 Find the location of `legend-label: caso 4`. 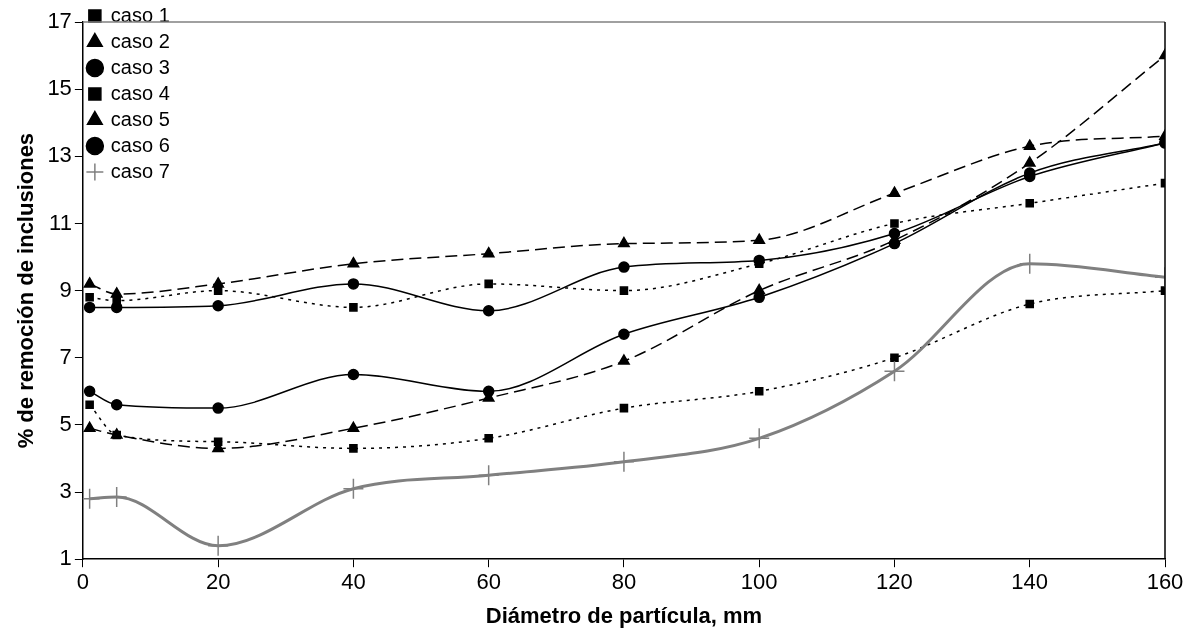

legend-label: caso 4 is located at coordinates (140, 92).